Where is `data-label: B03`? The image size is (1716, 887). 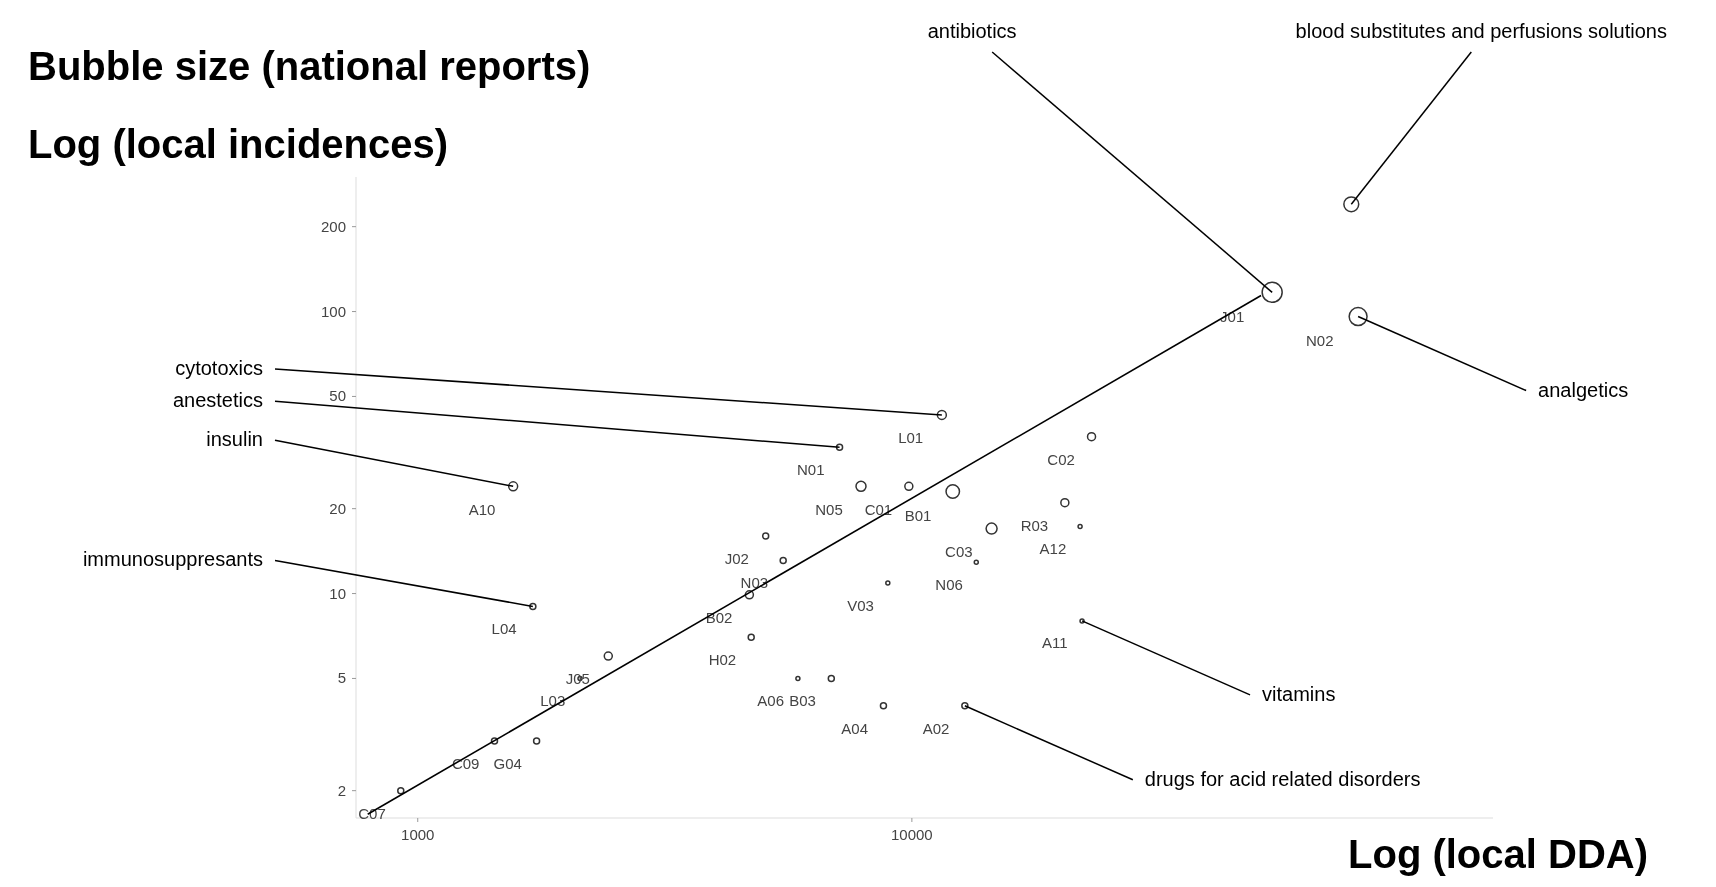 data-label: B03 is located at coordinates (802, 701).